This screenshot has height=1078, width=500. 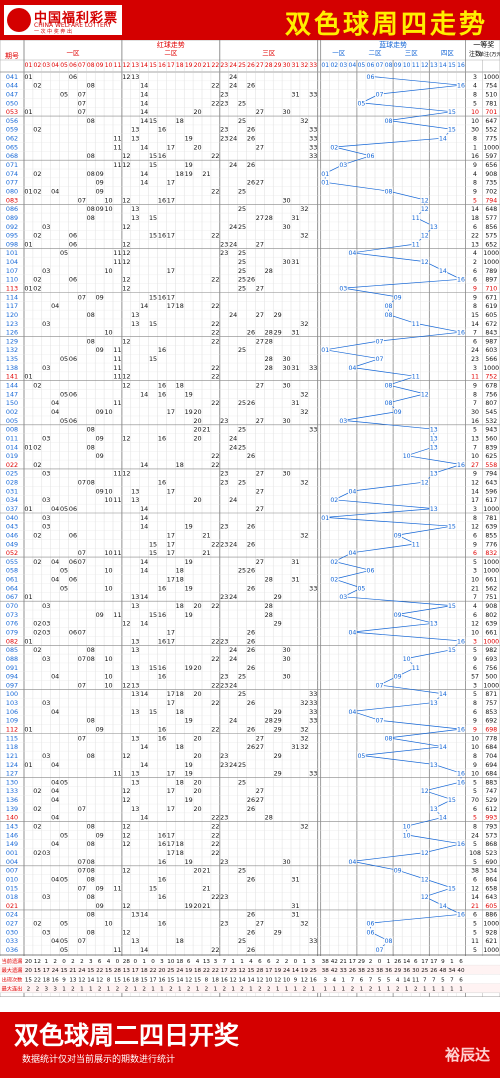 What do you see at coordinates (28, 112) in the screenshot?
I see `red-ball-number: 01` at bounding box center [28, 112].